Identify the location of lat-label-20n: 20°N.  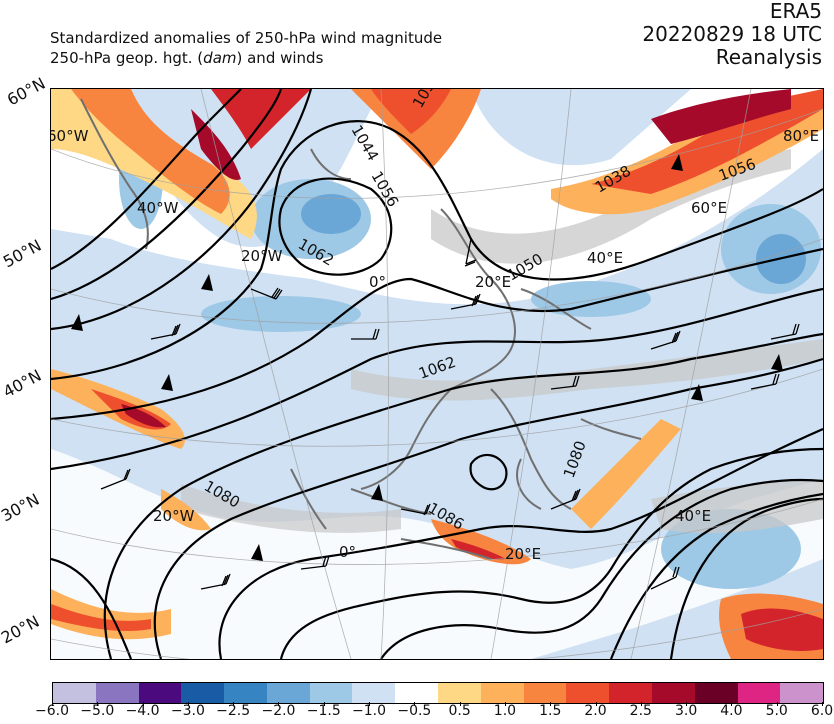
(21, 629).